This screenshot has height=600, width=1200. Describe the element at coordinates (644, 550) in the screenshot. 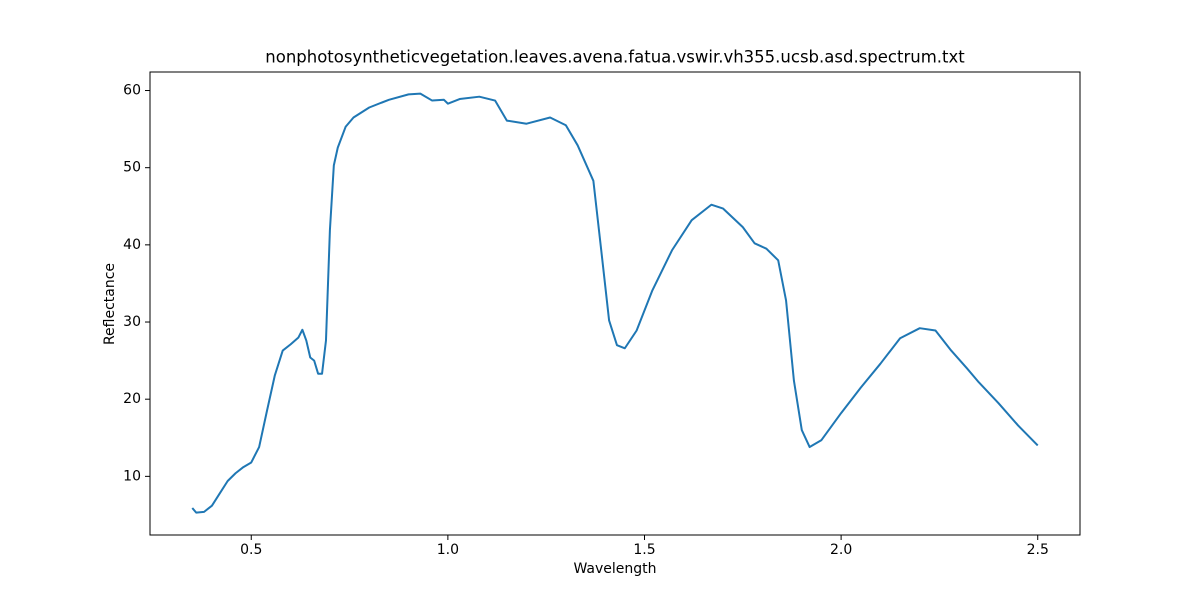

I see `x-tick-label: 1.5` at that location.